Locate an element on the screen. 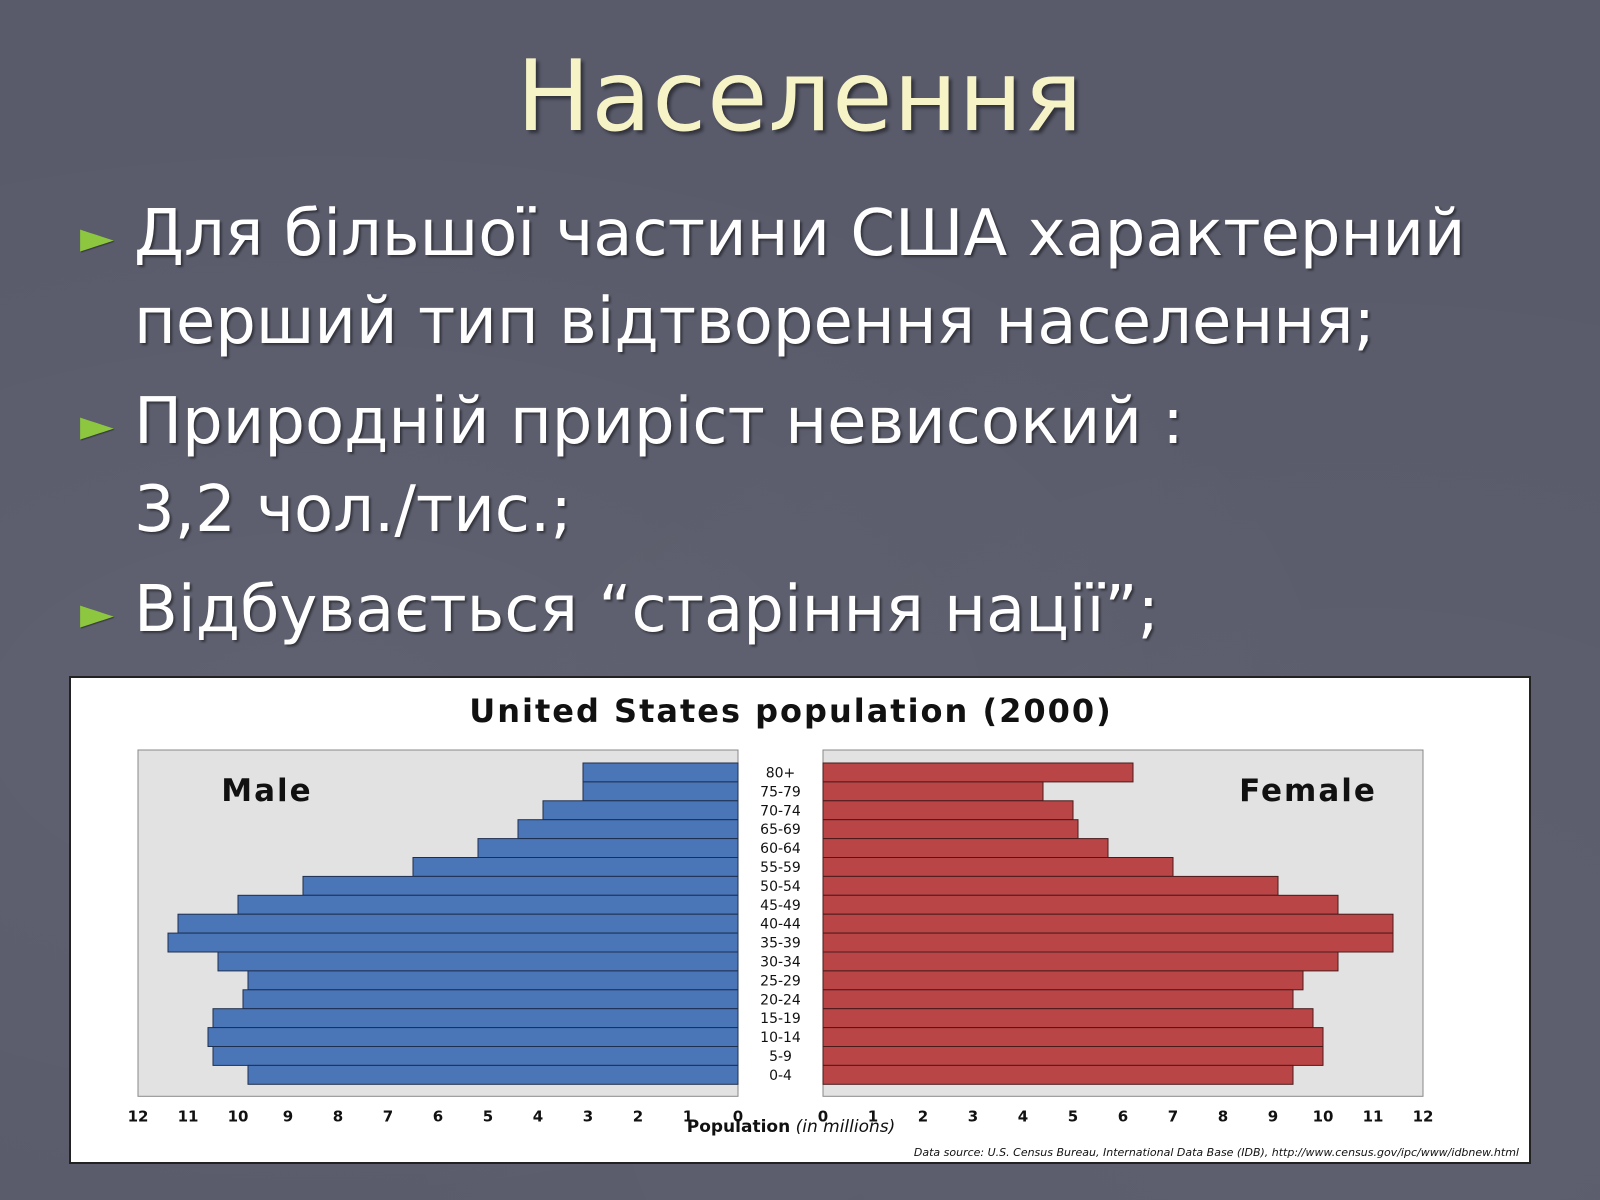 The width and height of the screenshot is (1600, 1200). male-x-tick: 11 is located at coordinates (188, 1116).